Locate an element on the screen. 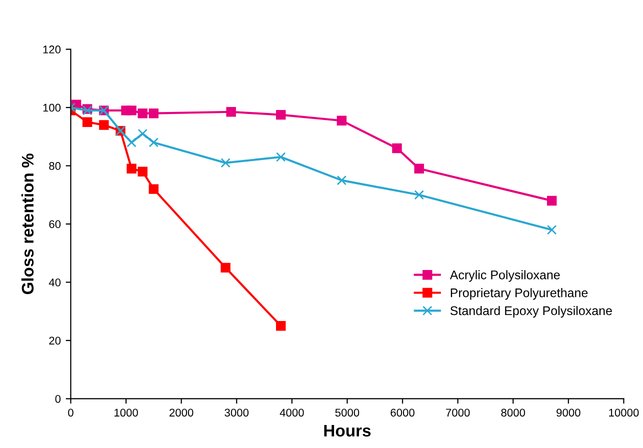 The height and width of the screenshot is (448, 643). x-tick-label: 2000 is located at coordinates (182, 412).